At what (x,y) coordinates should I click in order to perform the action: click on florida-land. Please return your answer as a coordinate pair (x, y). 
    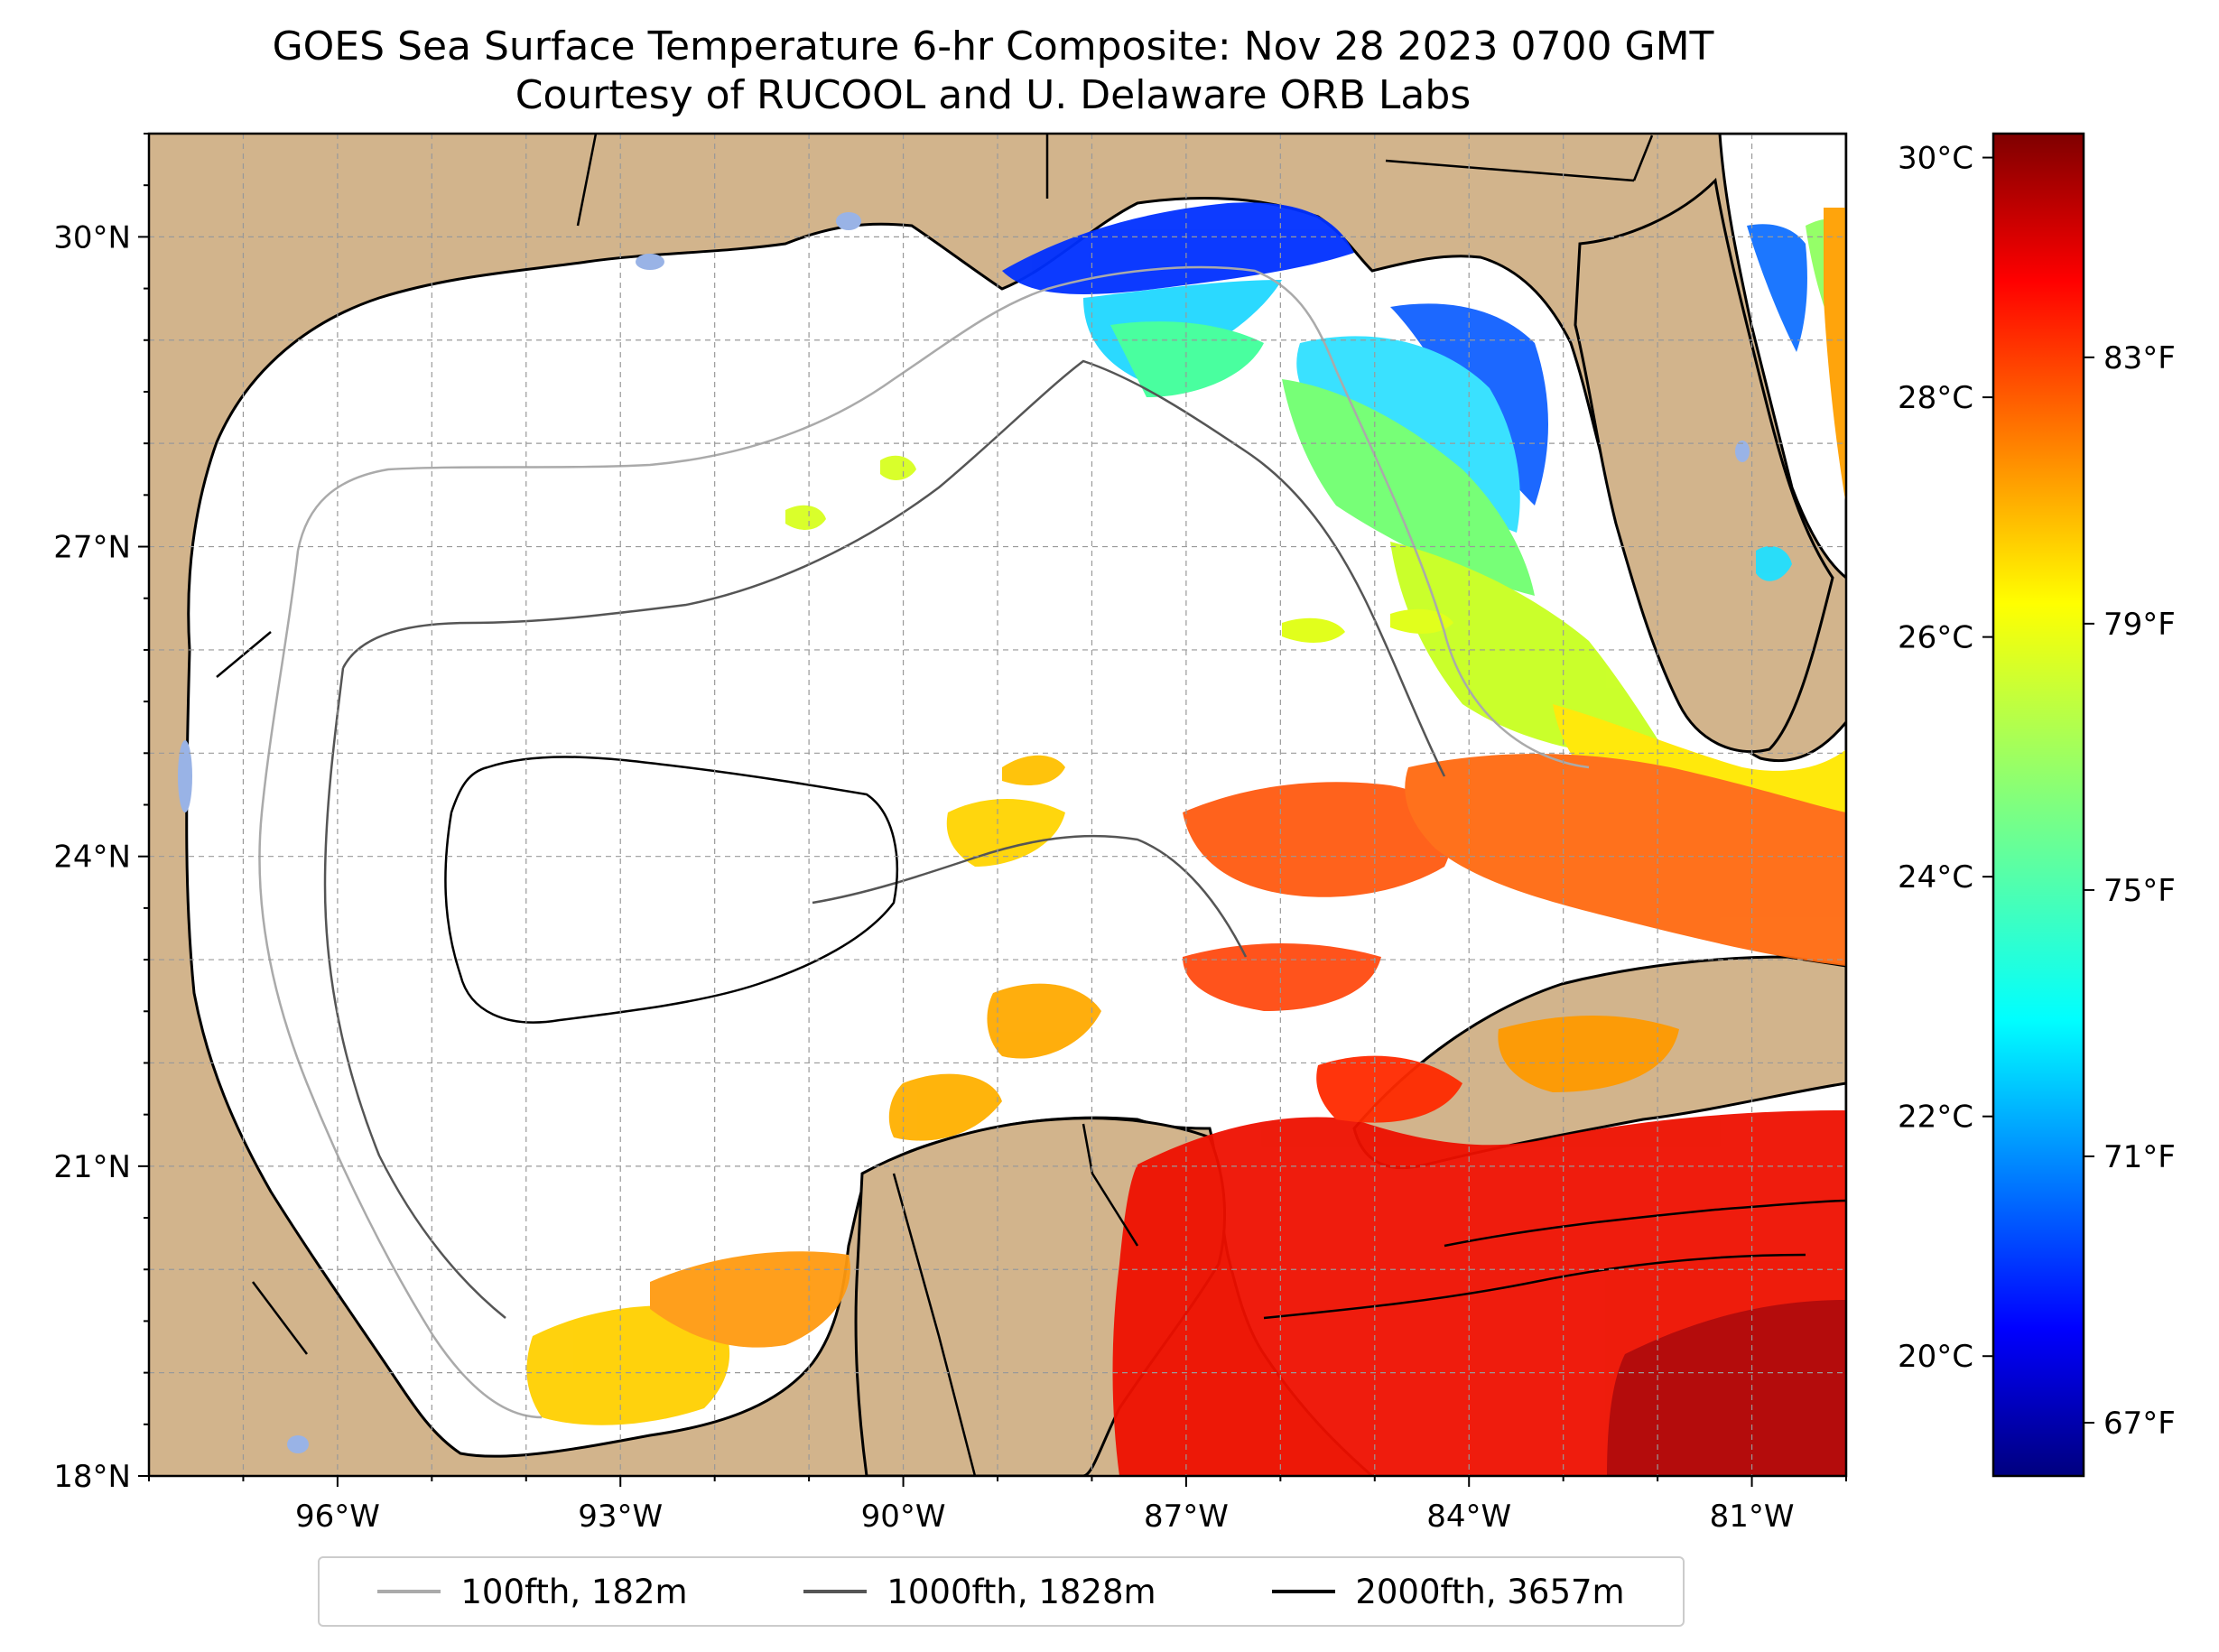
    Looking at the image, I should click on (1704, 465).